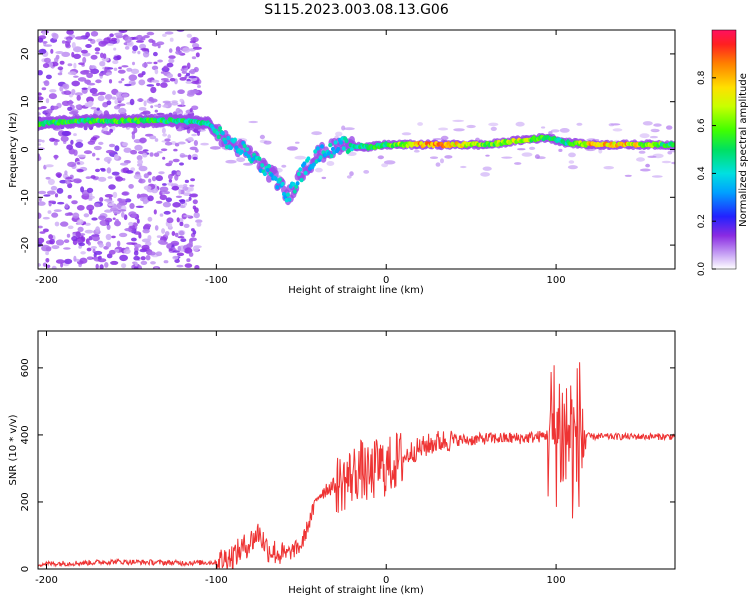 The height and width of the screenshot is (600, 750). What do you see at coordinates (702, 125) in the screenshot?
I see `colorbar-tick-label: 0.6` at bounding box center [702, 125].